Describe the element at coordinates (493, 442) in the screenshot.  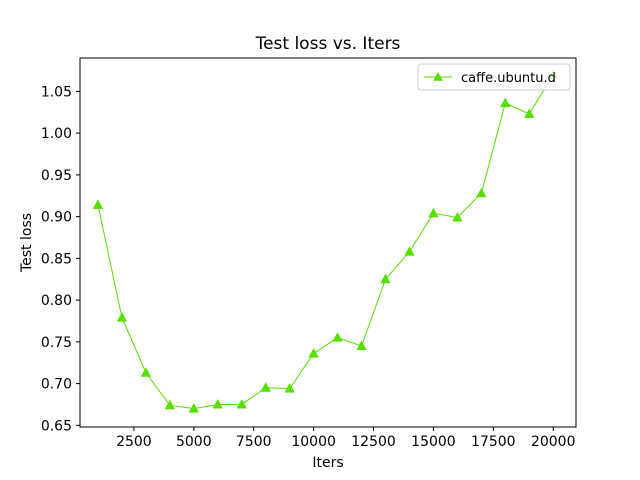
I see `x-tick-label: 17500` at that location.